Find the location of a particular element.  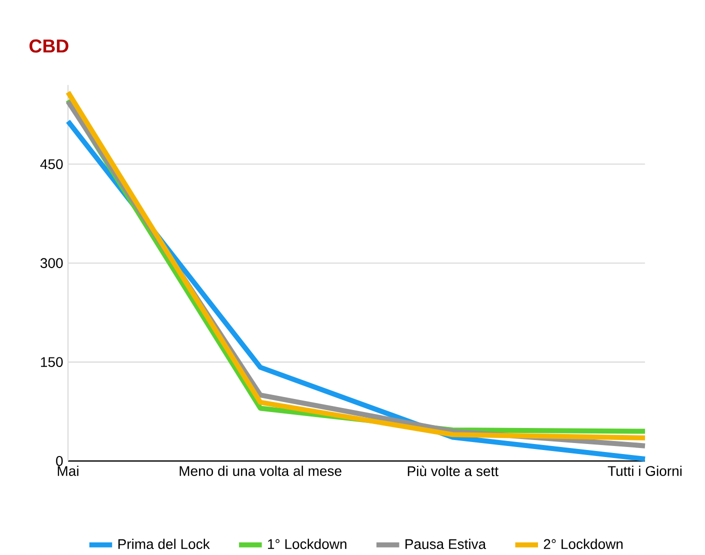

legend-label: Prima del Lock is located at coordinates (164, 544).